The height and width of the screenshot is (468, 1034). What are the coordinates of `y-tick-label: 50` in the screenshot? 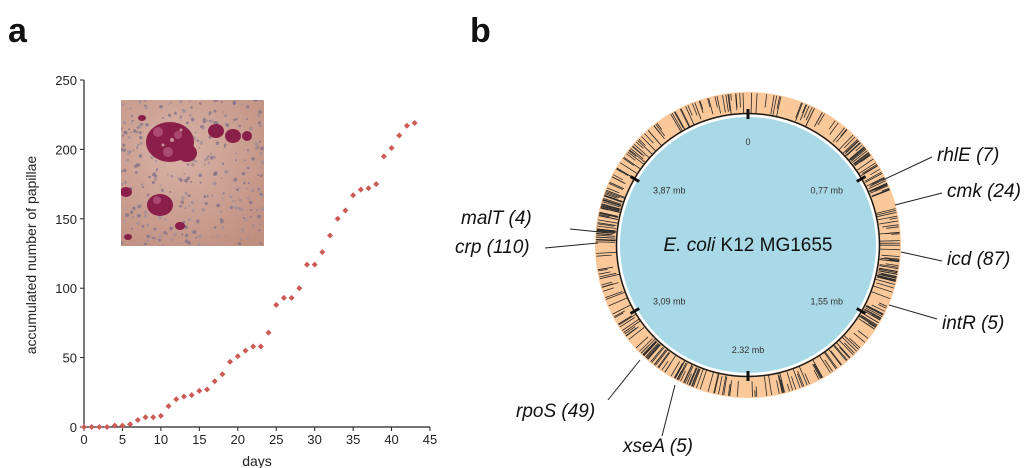 It's located at (70, 358).